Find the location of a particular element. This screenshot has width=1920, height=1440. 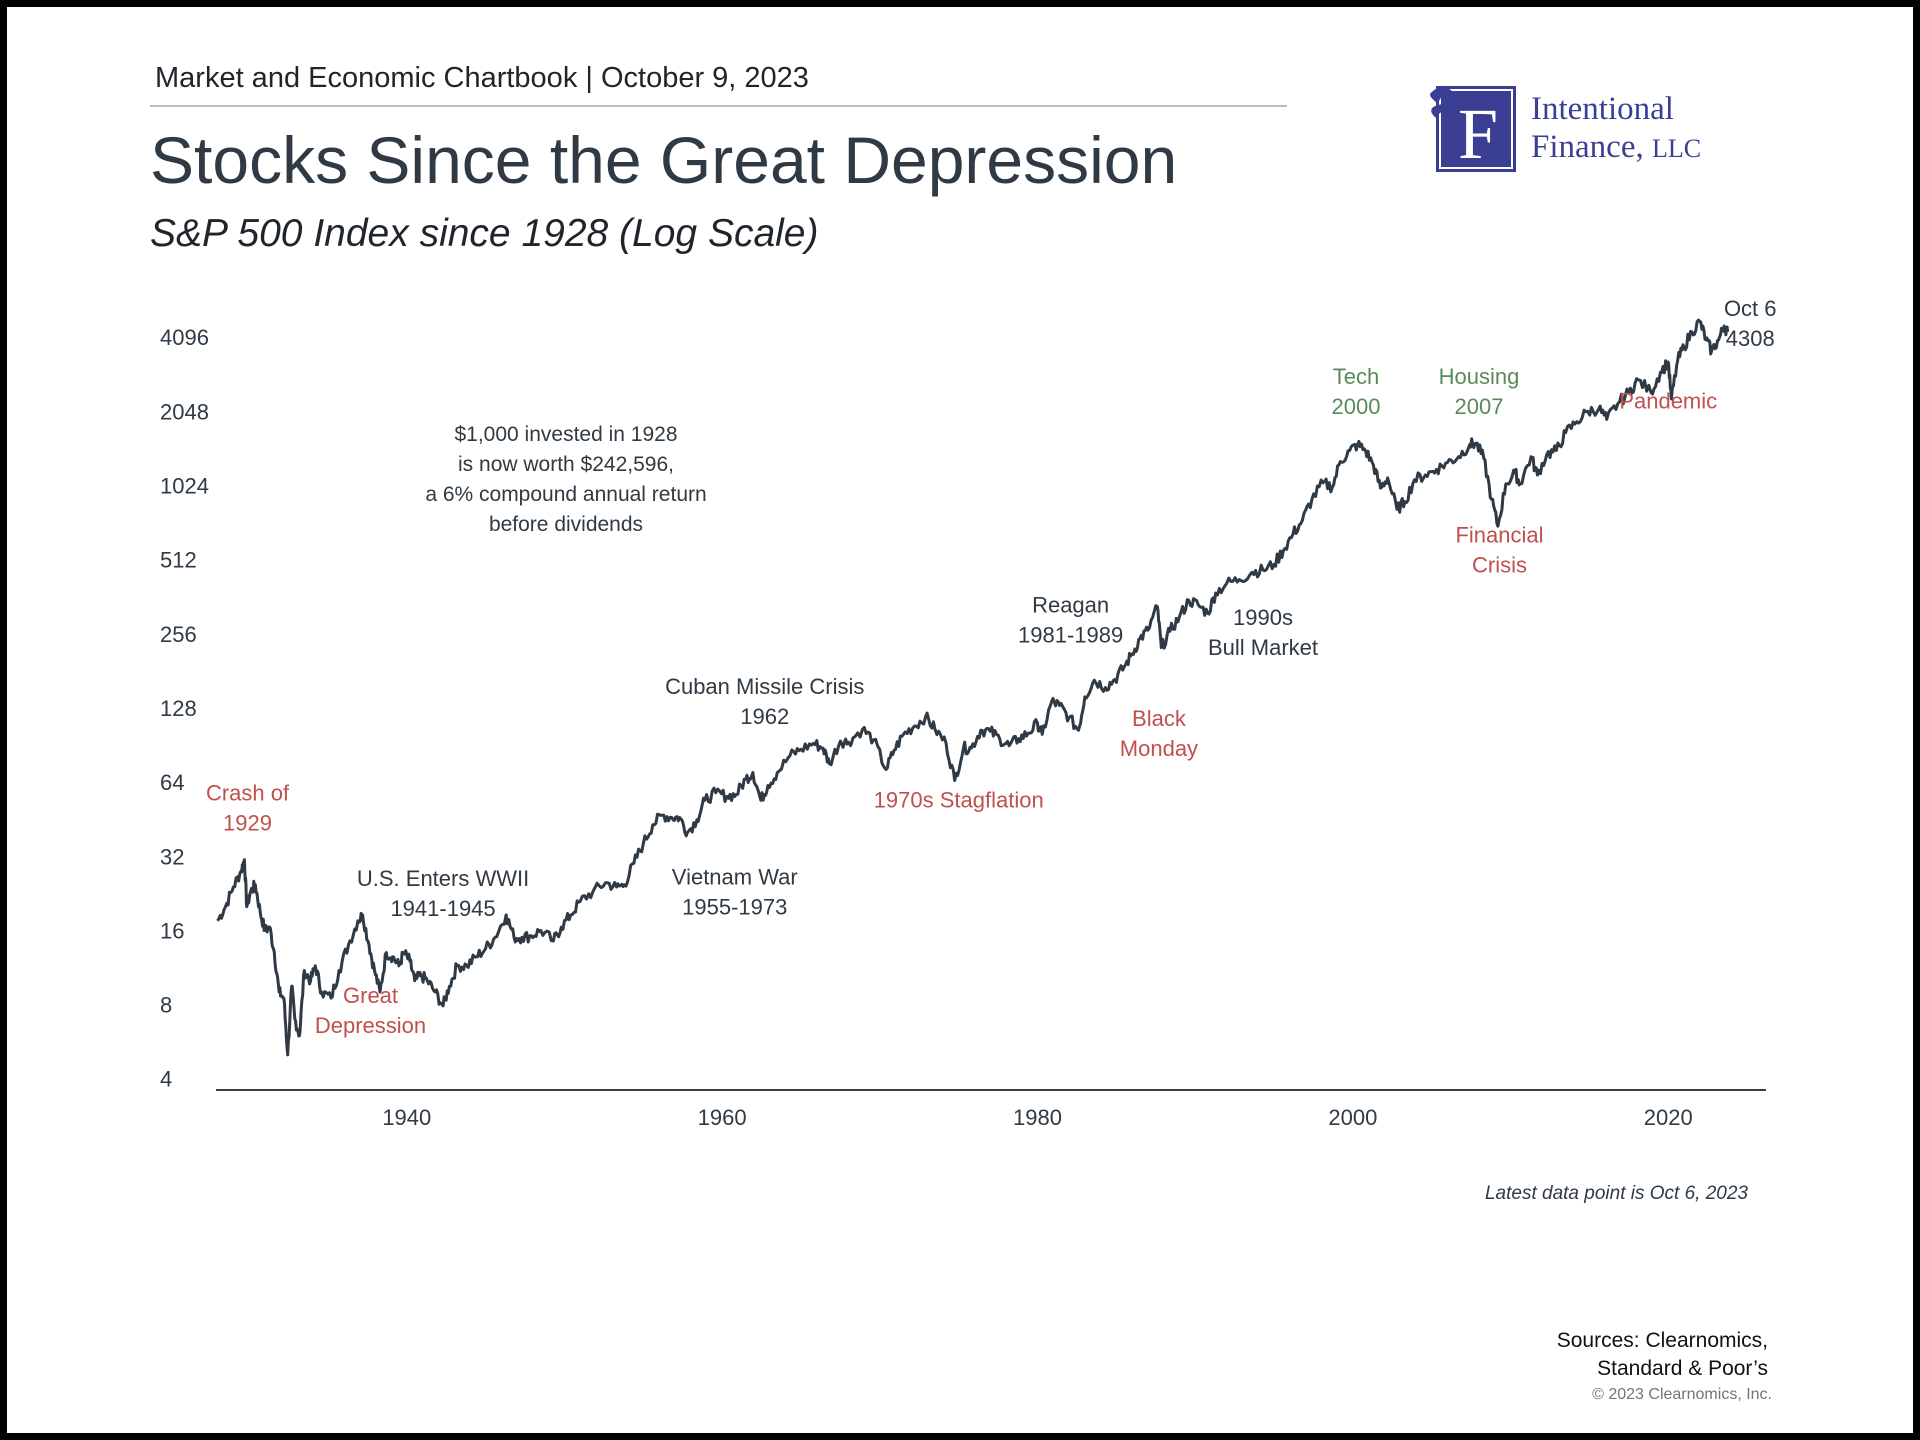

annotation-text: Oct 6 is located at coordinates (1750, 308).